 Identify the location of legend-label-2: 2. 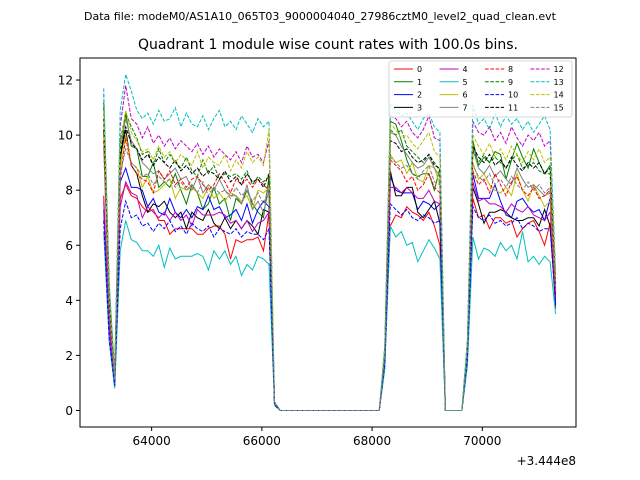
(419, 95).